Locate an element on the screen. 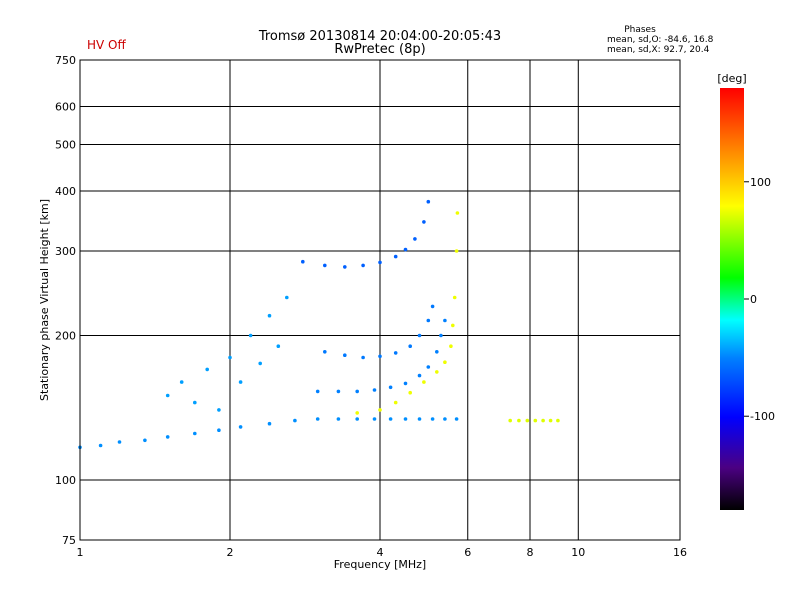 This screenshot has height=600, width=800. colorbar-tick-label: 100 is located at coordinates (760, 182).